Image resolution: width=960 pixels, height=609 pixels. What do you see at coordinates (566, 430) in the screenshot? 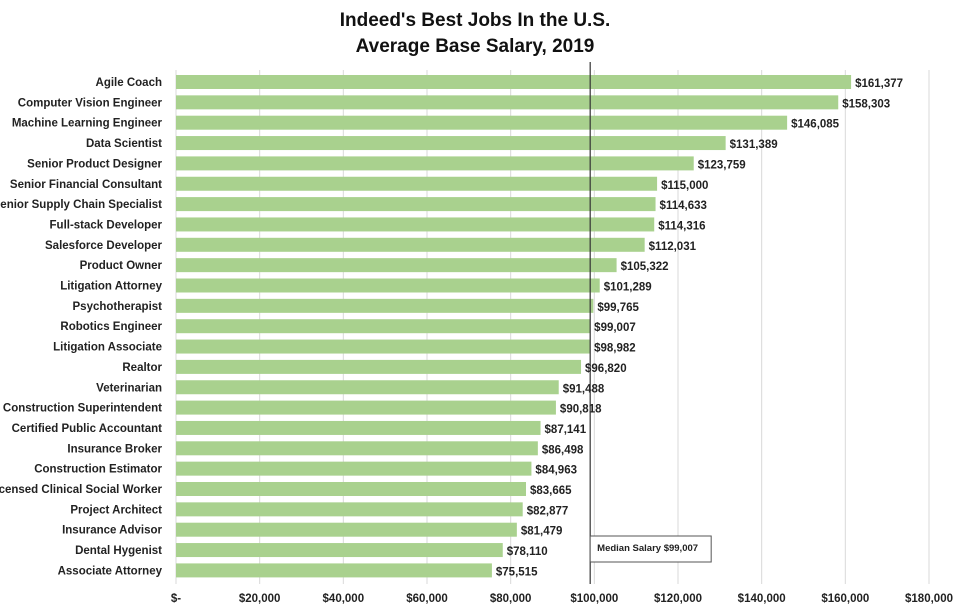
I see `value-label: $87,141` at bounding box center [566, 430].